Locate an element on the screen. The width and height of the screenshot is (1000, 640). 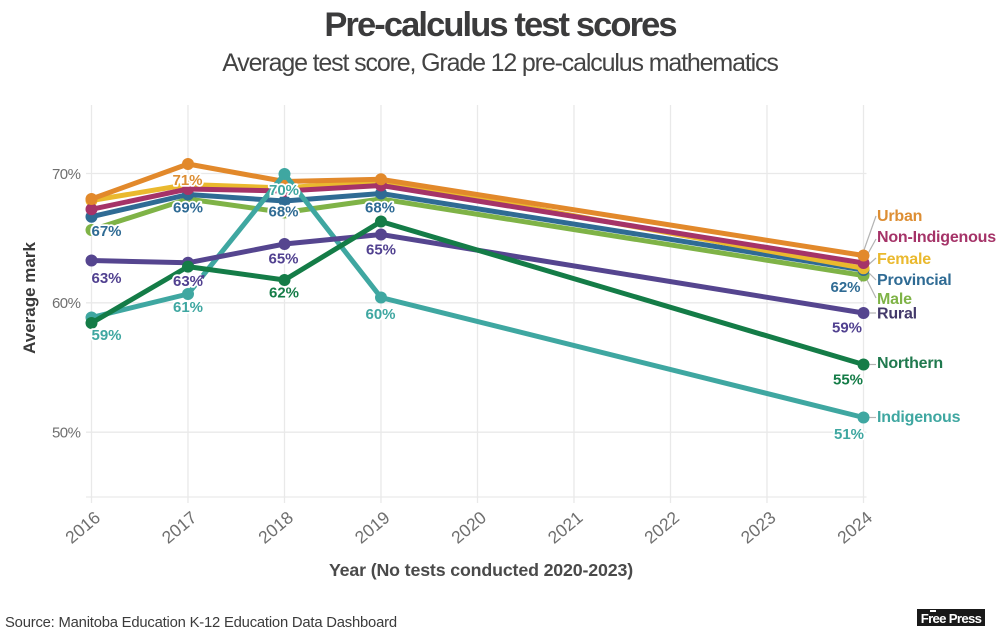
svg-text:Year (No tests conducted 2020-: Year (No tests conducted 2020-2023) is located at coordinates (481, 570).